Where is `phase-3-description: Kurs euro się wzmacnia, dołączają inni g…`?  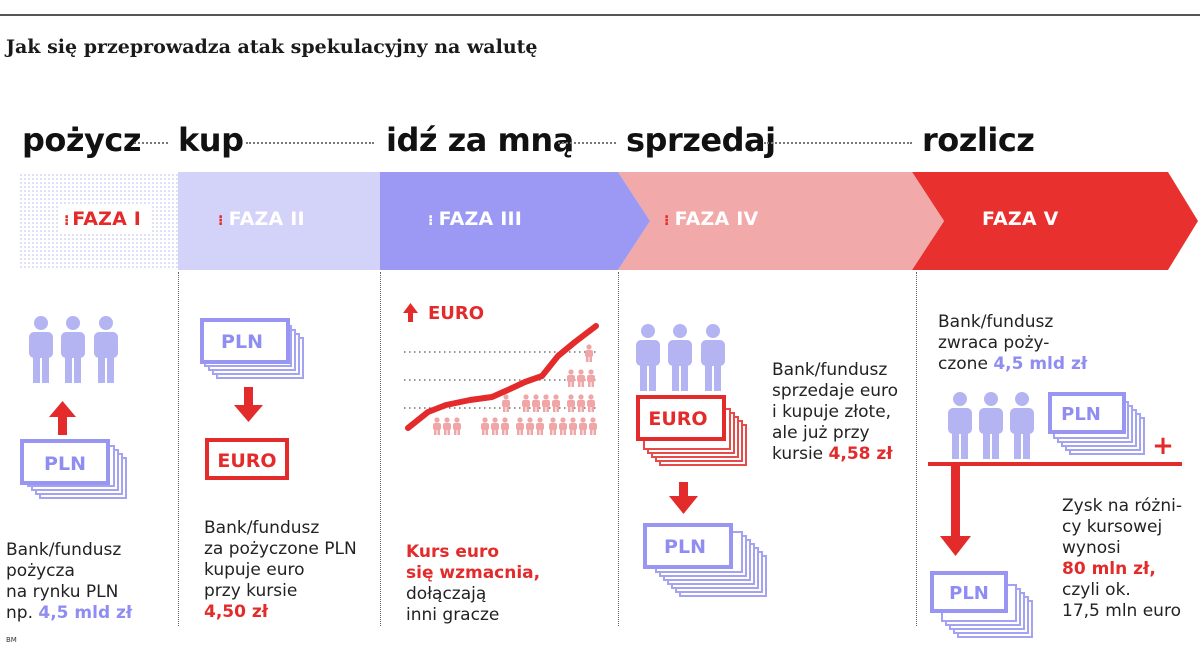
phase-3-description: Kurs euro się wzmacnia, dołączają inni g… is located at coordinates (473, 583).